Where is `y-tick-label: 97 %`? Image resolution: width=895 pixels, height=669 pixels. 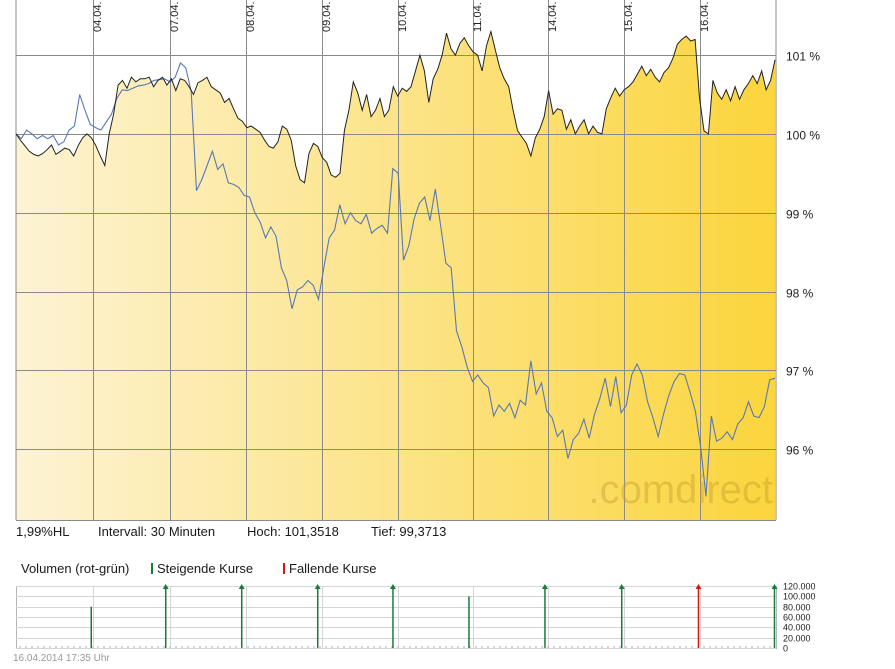 y-tick-label: 97 % is located at coordinates (800, 372).